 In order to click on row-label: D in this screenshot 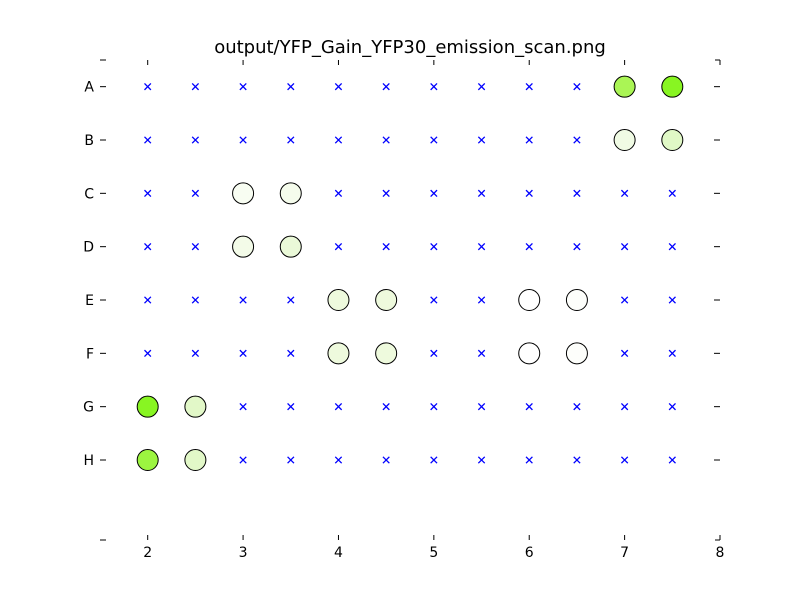, I will do `click(88, 248)`.